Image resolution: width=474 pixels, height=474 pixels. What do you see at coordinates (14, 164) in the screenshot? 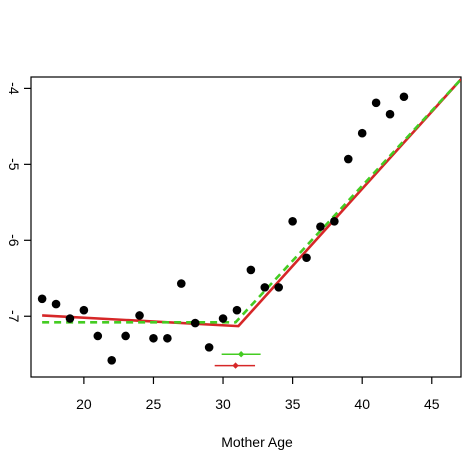
I see `y-tick-label: -5` at bounding box center [14, 164].